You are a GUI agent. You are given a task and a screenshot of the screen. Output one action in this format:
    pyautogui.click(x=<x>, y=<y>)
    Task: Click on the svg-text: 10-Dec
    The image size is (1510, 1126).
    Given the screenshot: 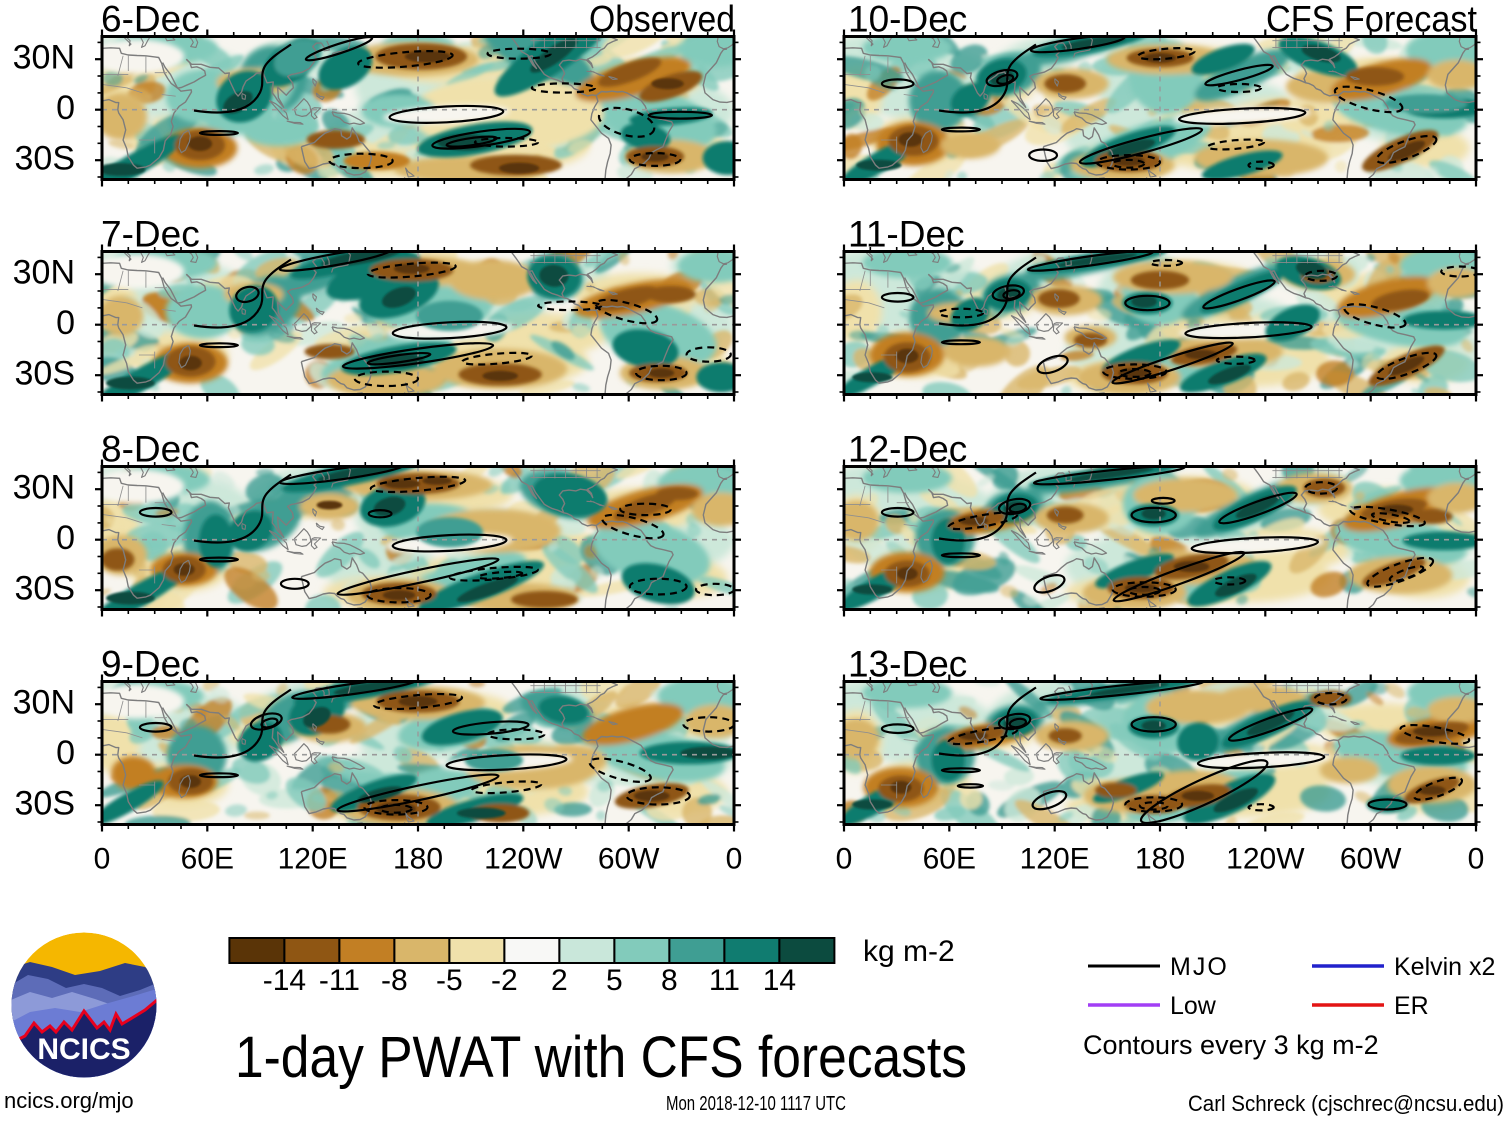 What is the action you would take?
    pyautogui.click(x=907, y=20)
    